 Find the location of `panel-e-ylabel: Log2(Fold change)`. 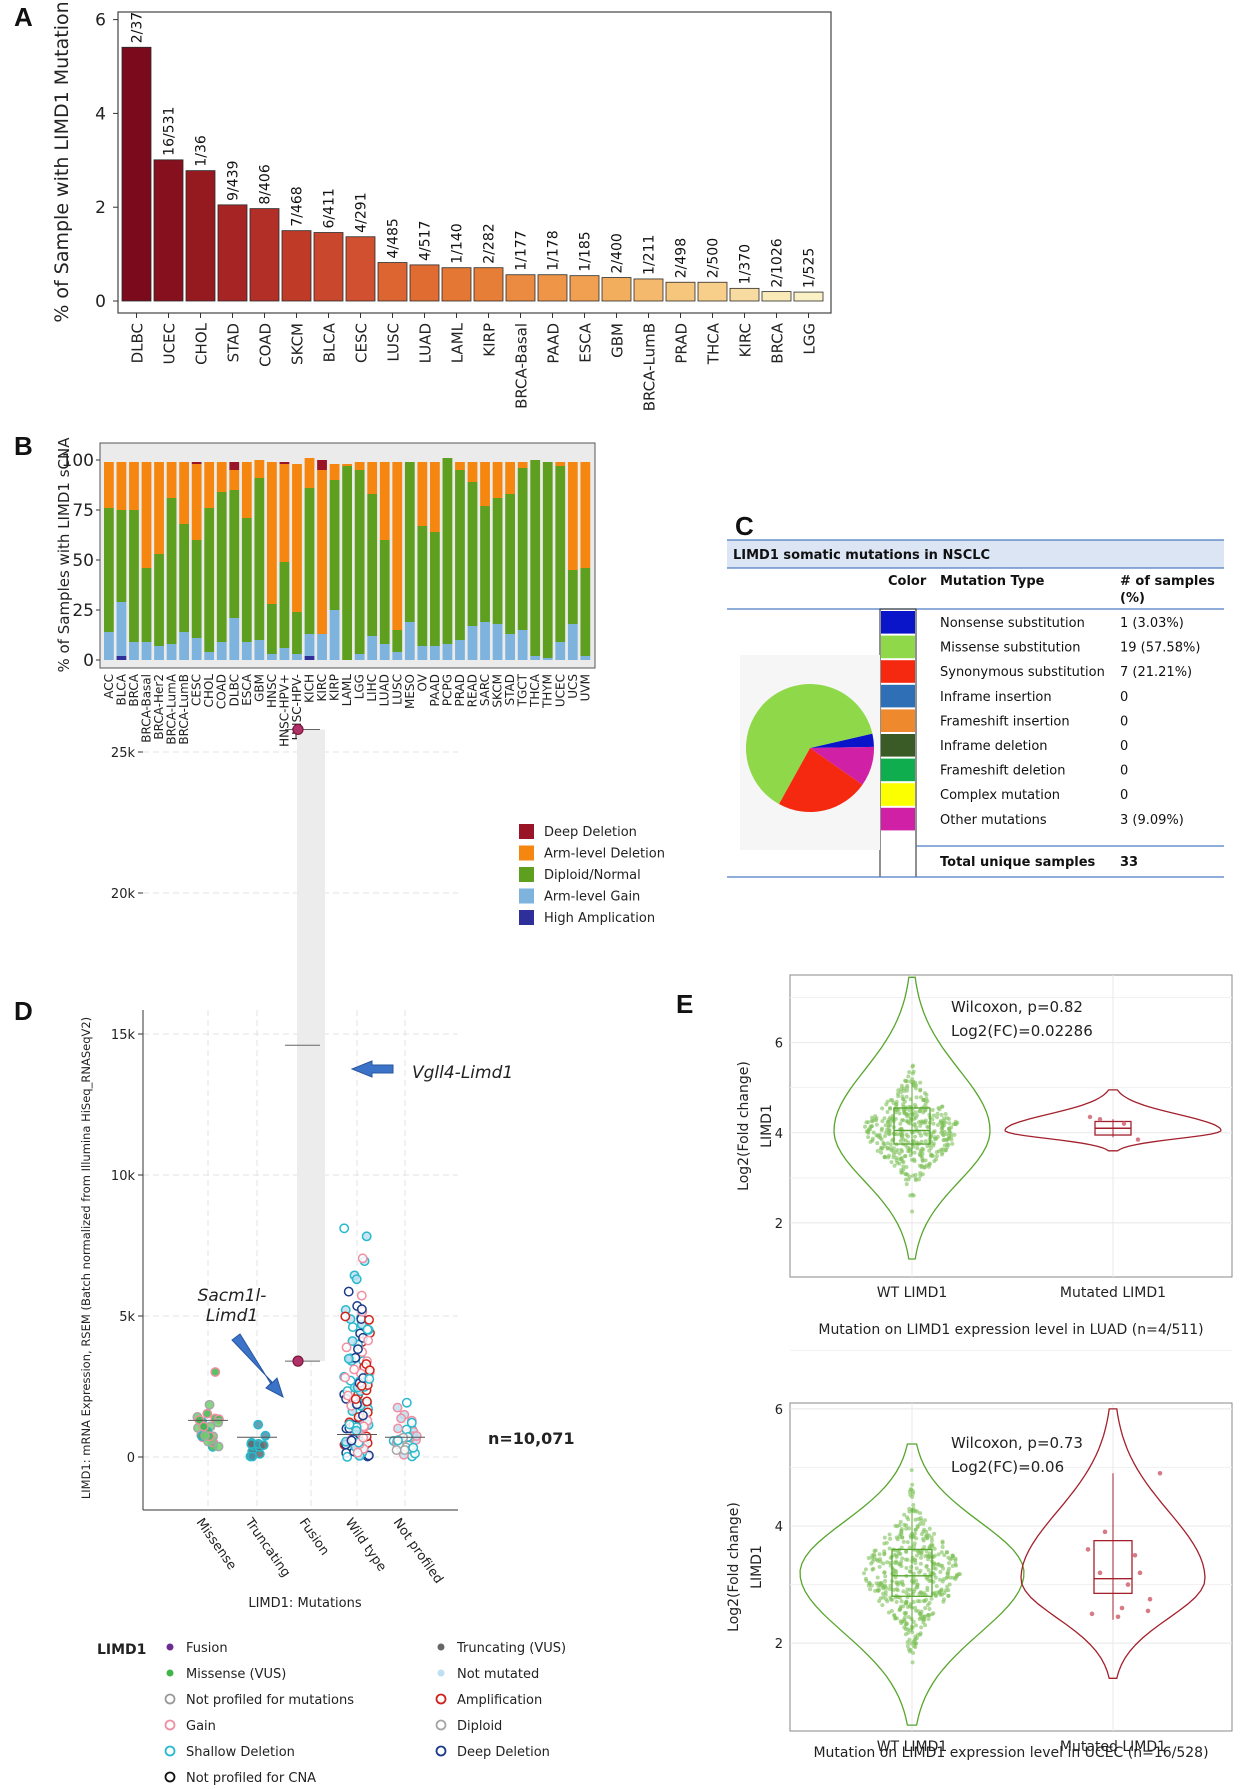

panel-e-ylabel: Log2(Fold change) is located at coordinates (744, 1126).